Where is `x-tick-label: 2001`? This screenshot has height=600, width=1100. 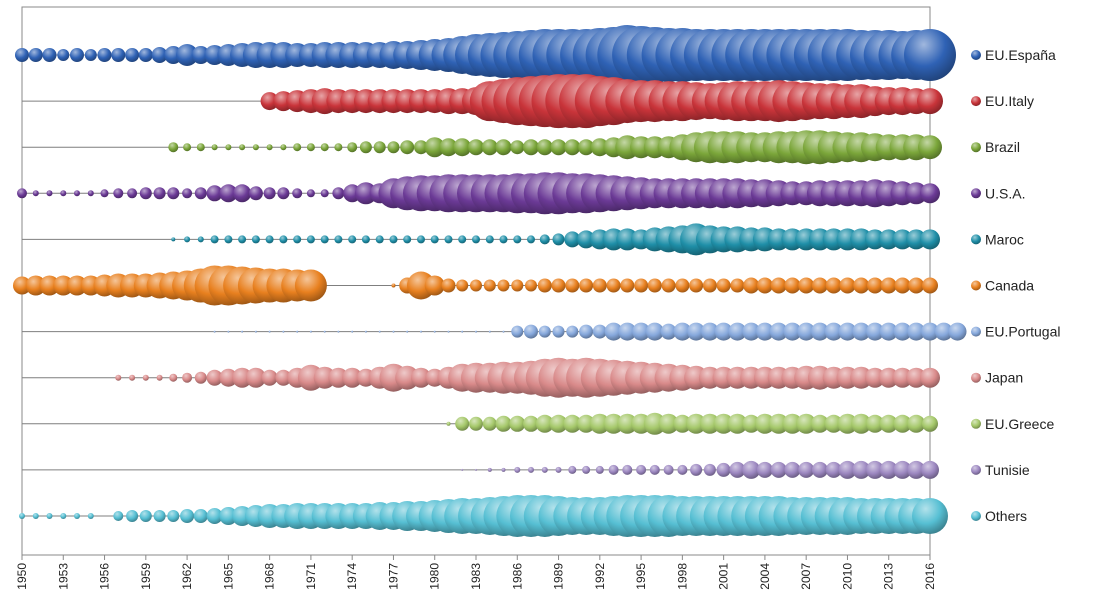
x-tick-label: 2001 is located at coordinates (724, 576).